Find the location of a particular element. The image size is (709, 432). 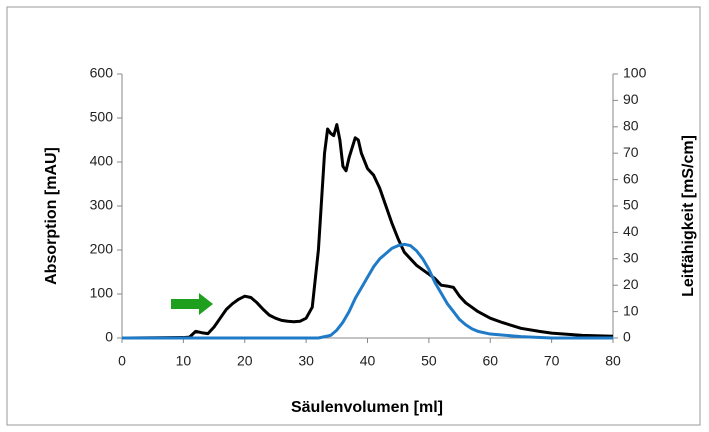

y2-tick-label: 40 is located at coordinates (631, 231).